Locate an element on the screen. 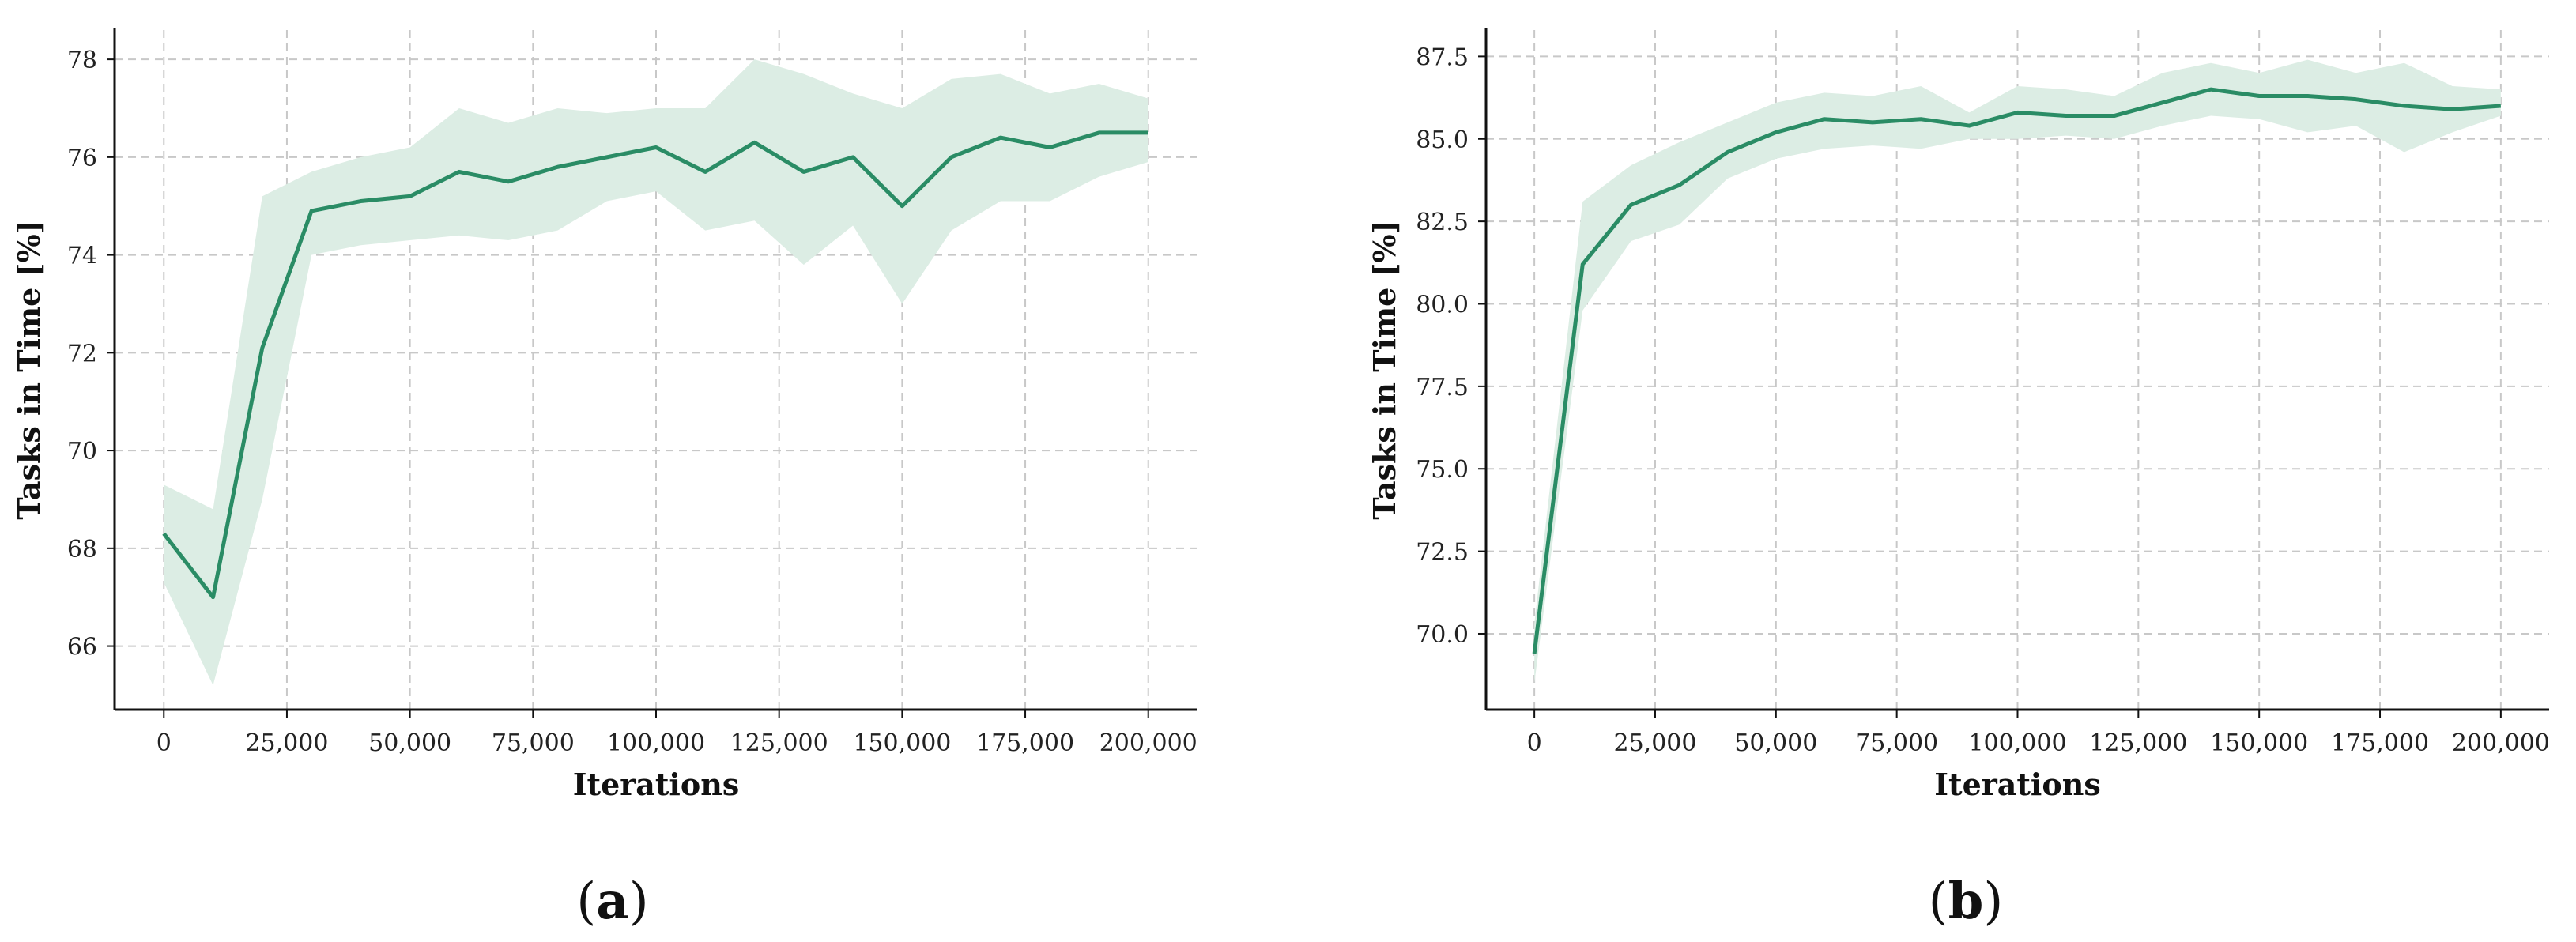 Image resolution: width=2576 pixels, height=942 pixels. y-tick-label: 77.5 is located at coordinates (1442, 387).